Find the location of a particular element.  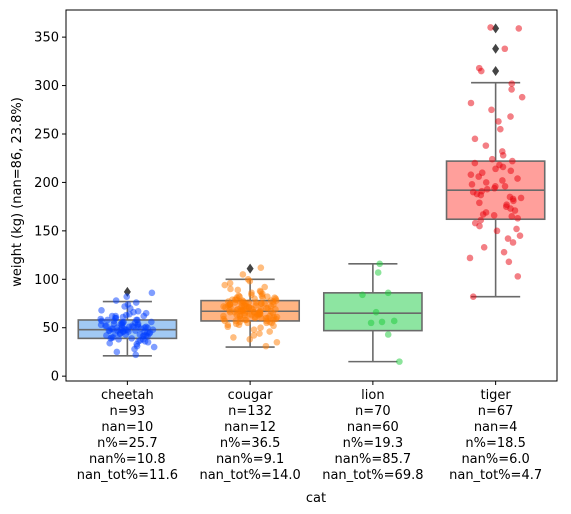

category-group-lion is located at coordinates (372, 312).